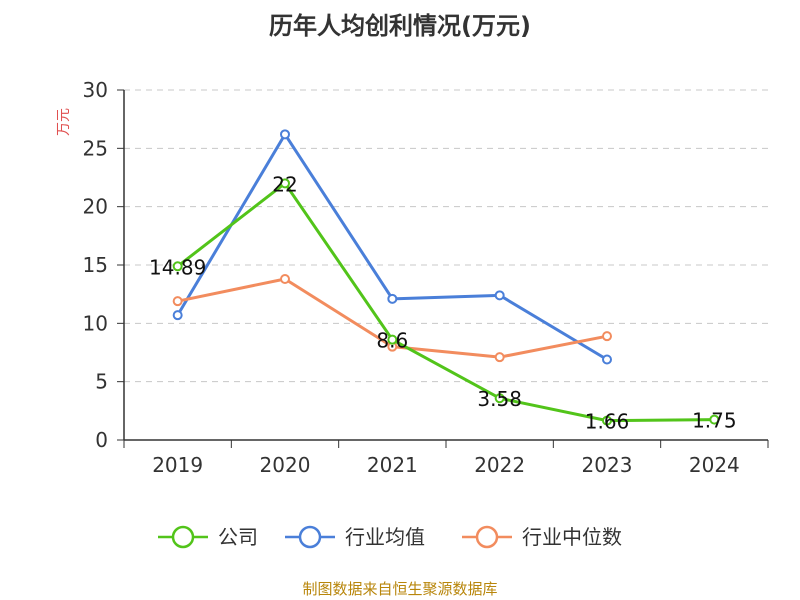 Image resolution: width=800 pixels, height=600 pixels. Describe the element at coordinates (101, 382) in the screenshot. I see `y-tick-label: 5` at that location.